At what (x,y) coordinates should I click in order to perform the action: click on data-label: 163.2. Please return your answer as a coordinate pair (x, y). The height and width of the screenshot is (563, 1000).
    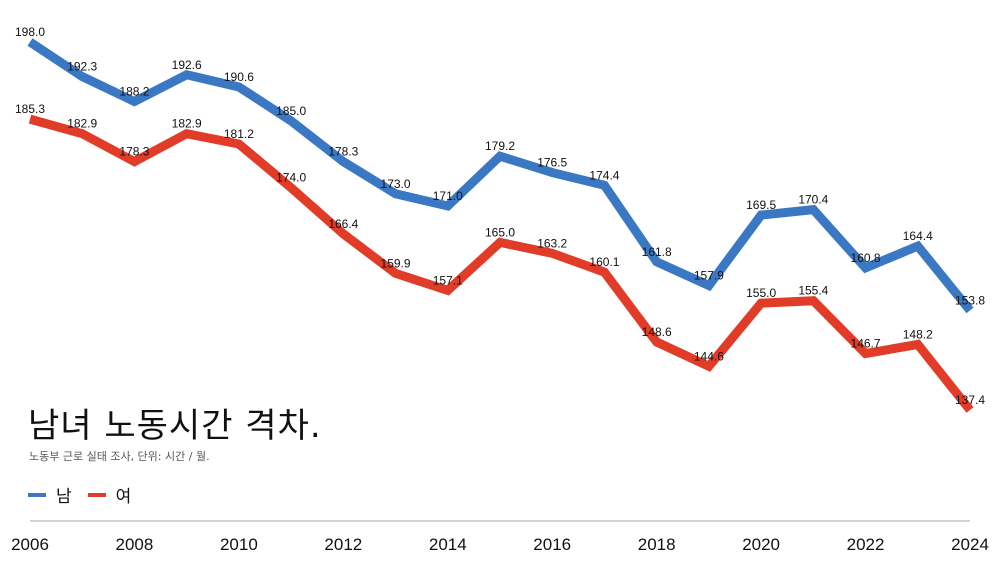
    Looking at the image, I should click on (552, 243).